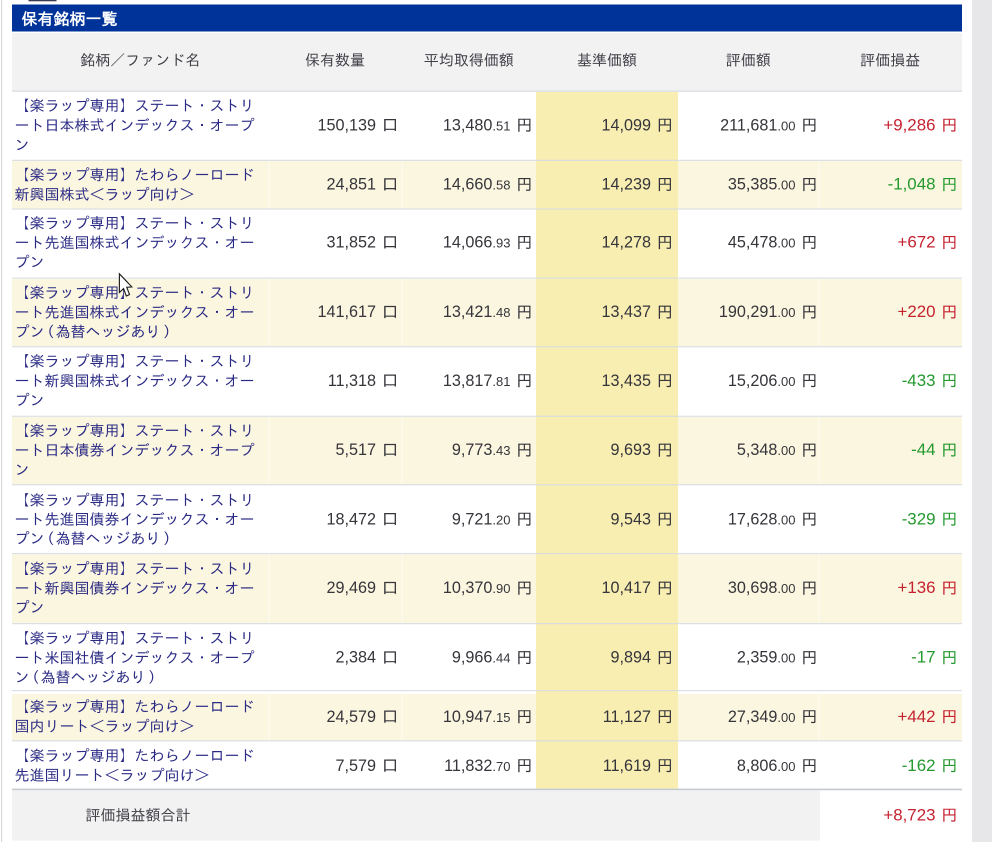 This screenshot has height=842, width=992. Describe the element at coordinates (757, 125) in the screenshot. I see `svg-text: 211,681.00` at that location.